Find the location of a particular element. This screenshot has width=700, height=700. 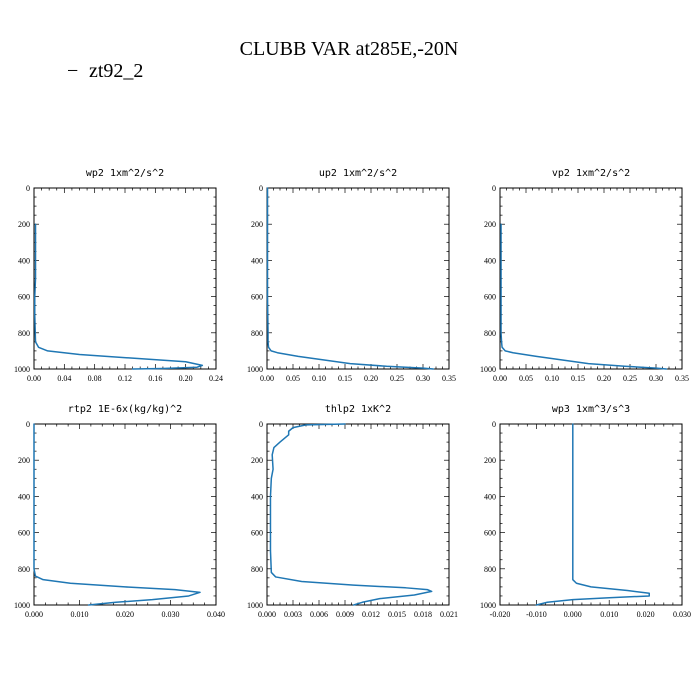

x-tick-label: 0.009 is located at coordinates (345, 614).